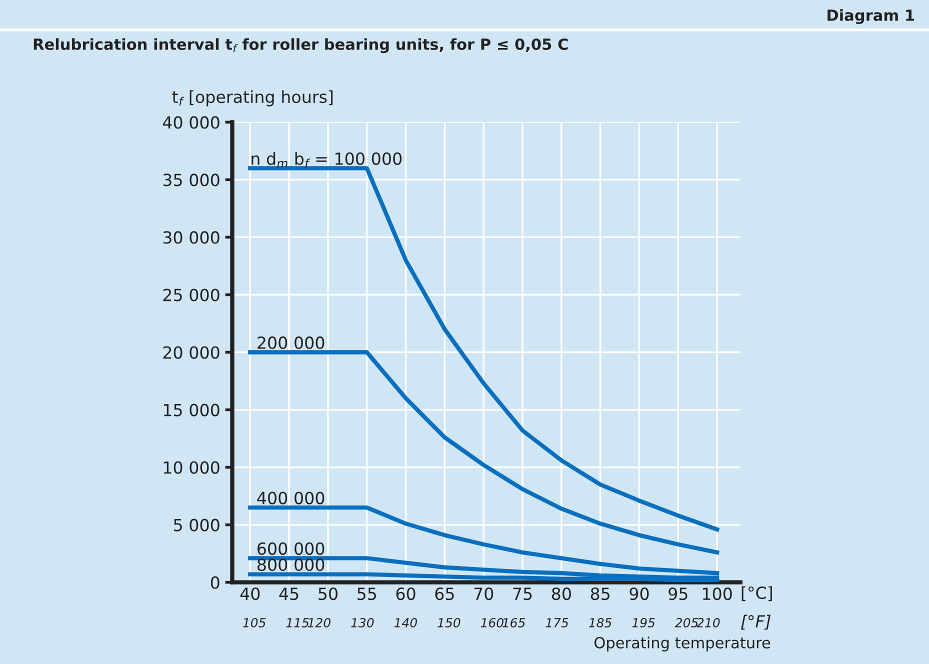 The height and width of the screenshot is (664, 929). Describe the element at coordinates (367, 594) in the screenshot. I see `x-tick-label: 55` at that location.